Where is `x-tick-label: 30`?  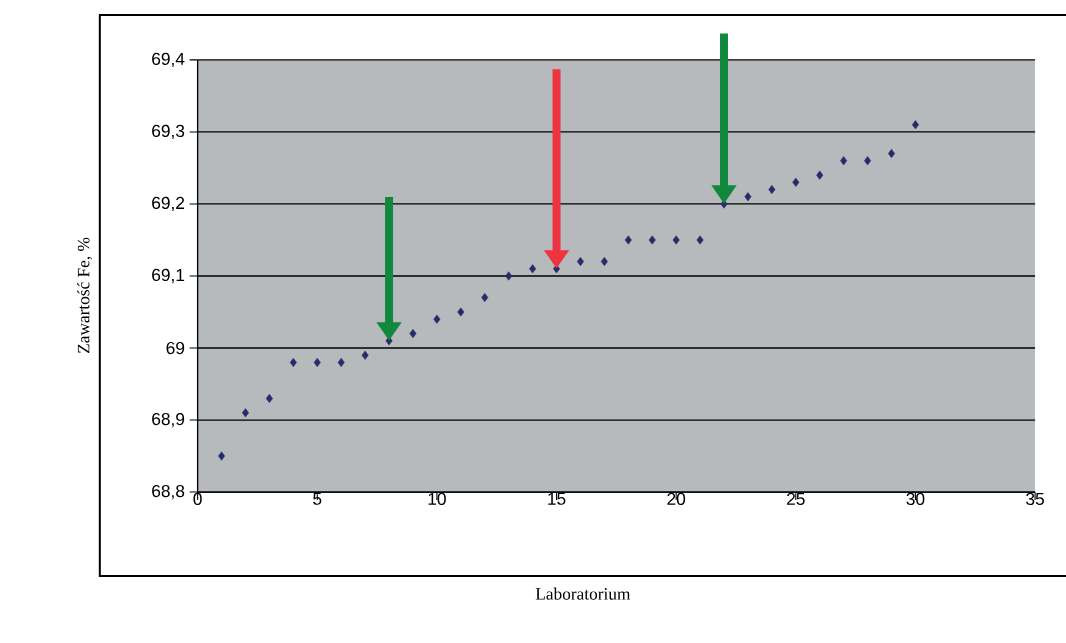 x-tick-label: 30 is located at coordinates (915, 499).